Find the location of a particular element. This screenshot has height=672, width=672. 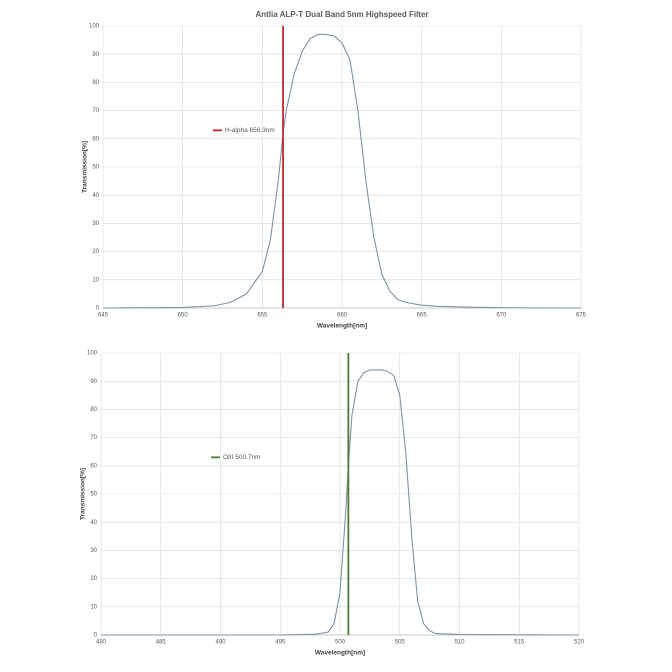

x-tick-label: 515 is located at coordinates (519, 643).